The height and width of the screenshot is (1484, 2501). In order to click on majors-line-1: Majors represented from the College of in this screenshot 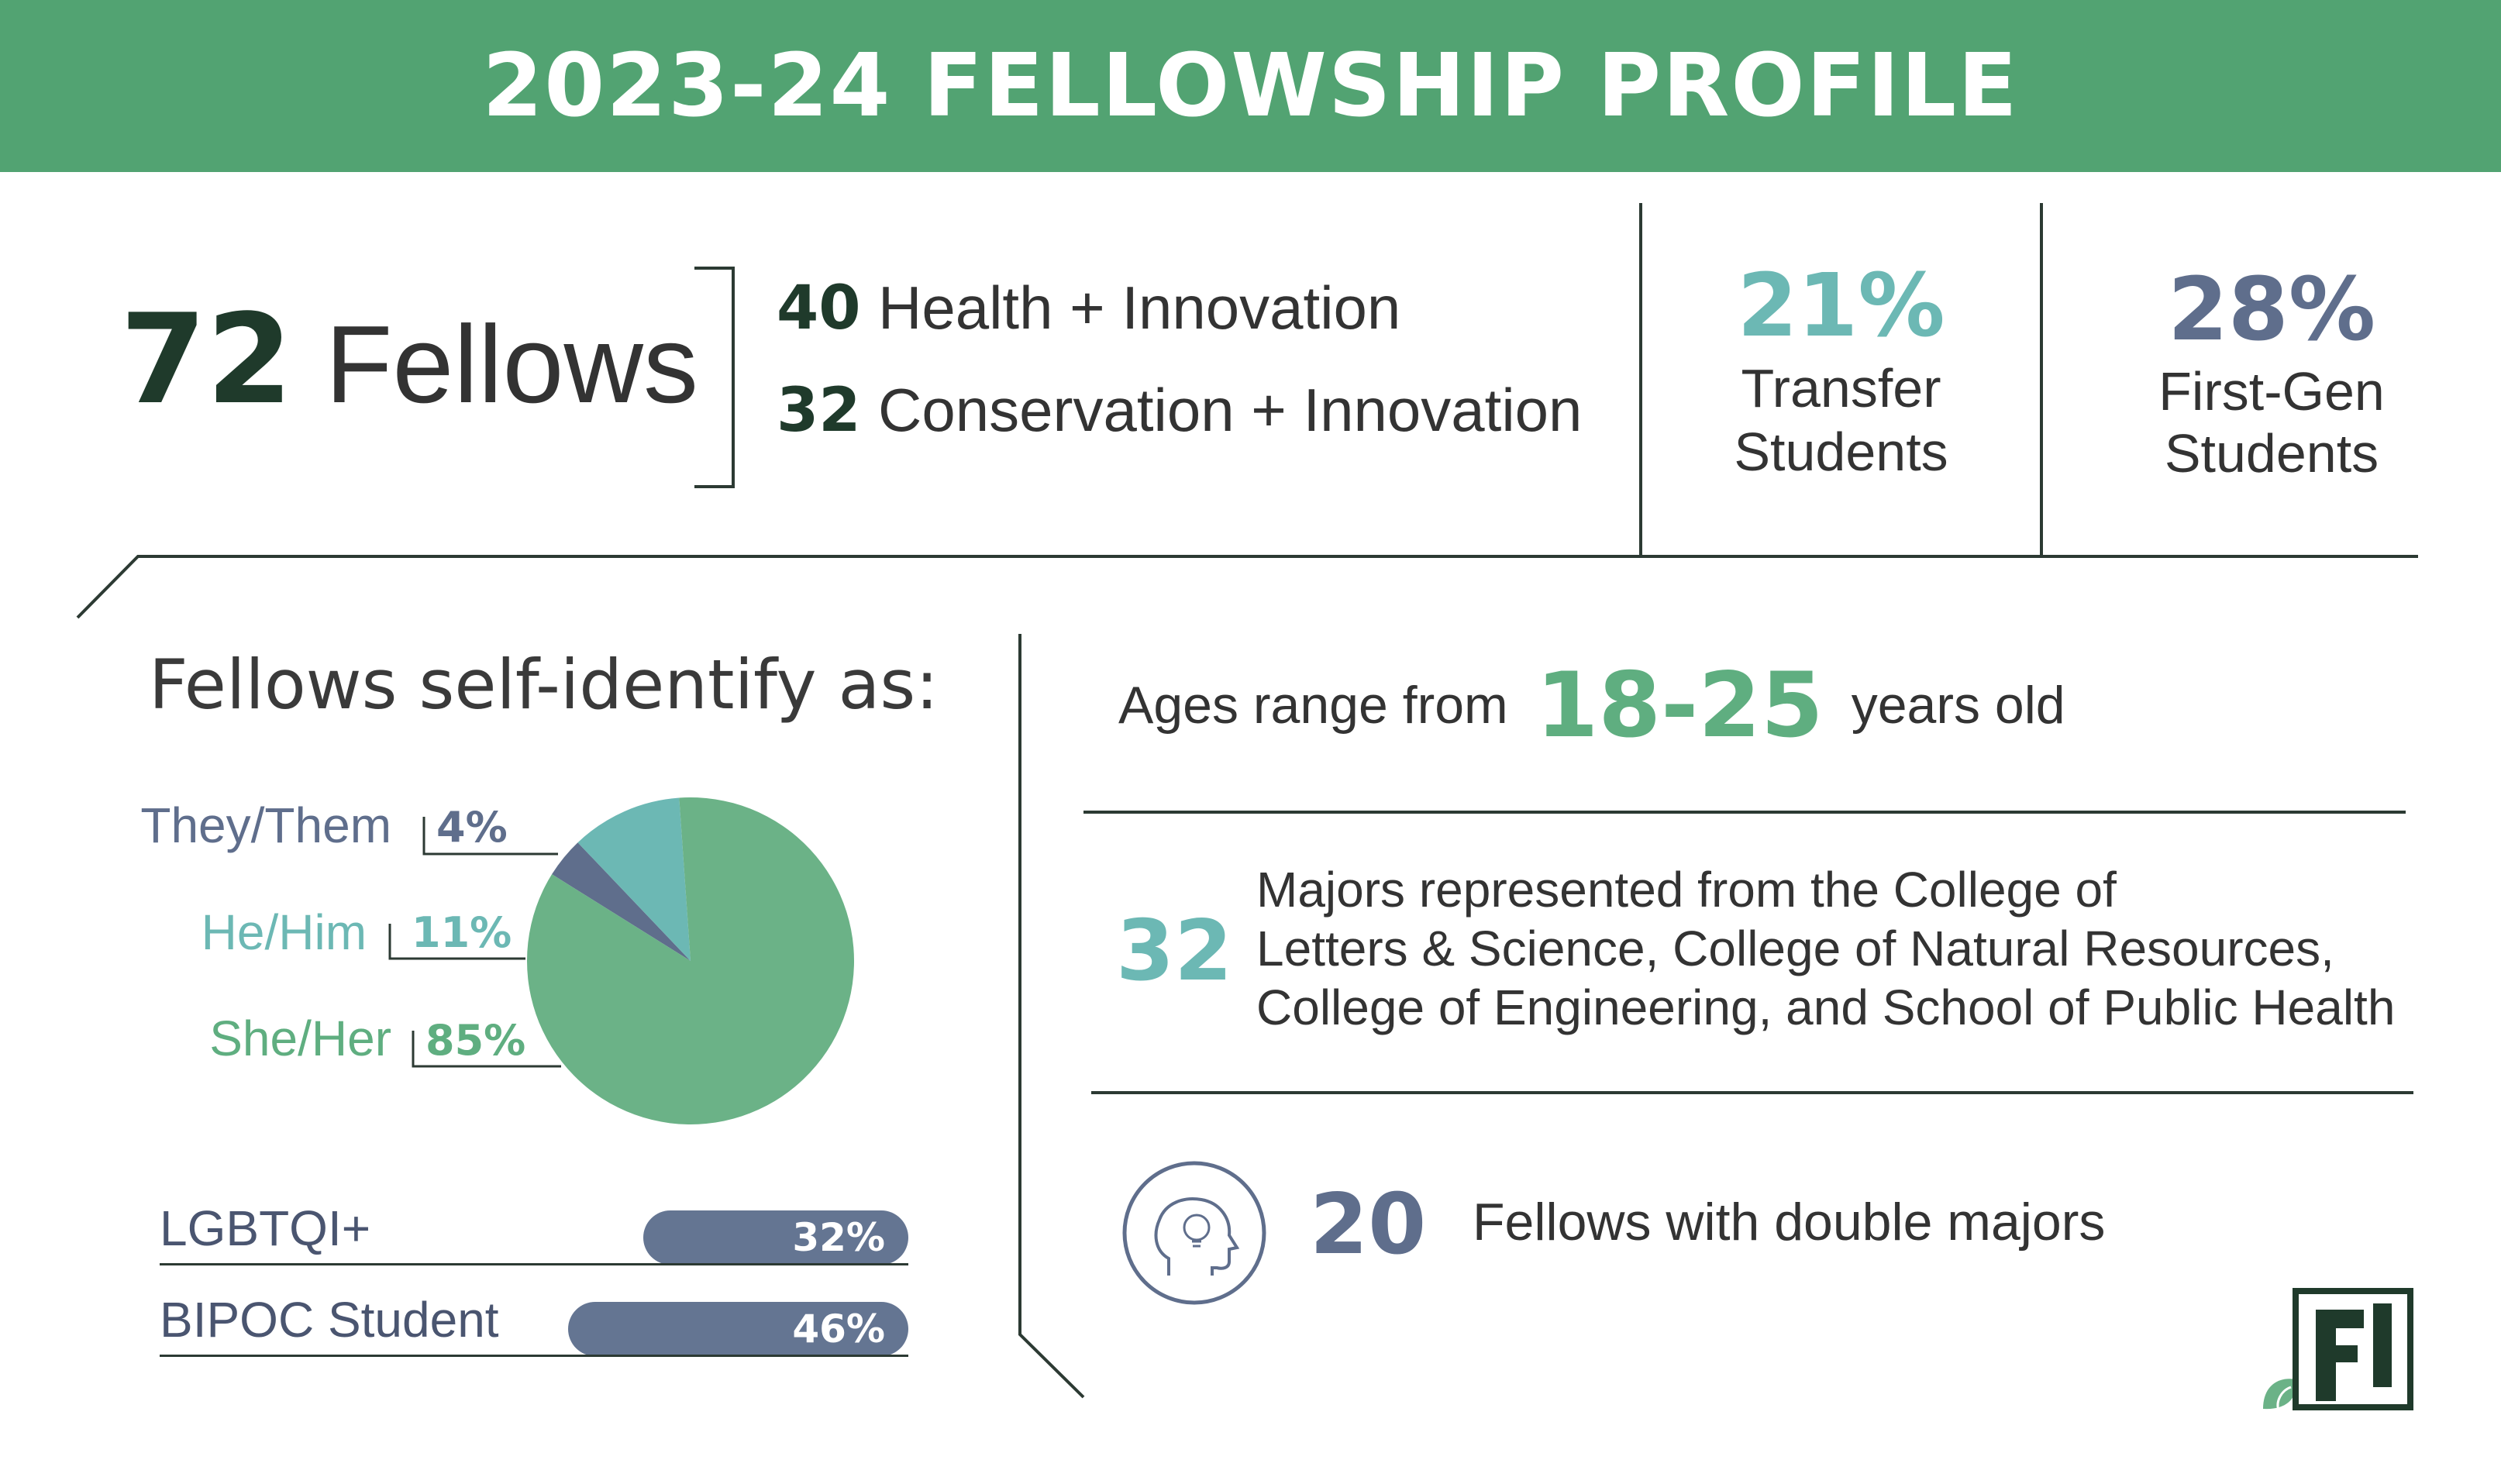, I will do `click(1686, 890)`.